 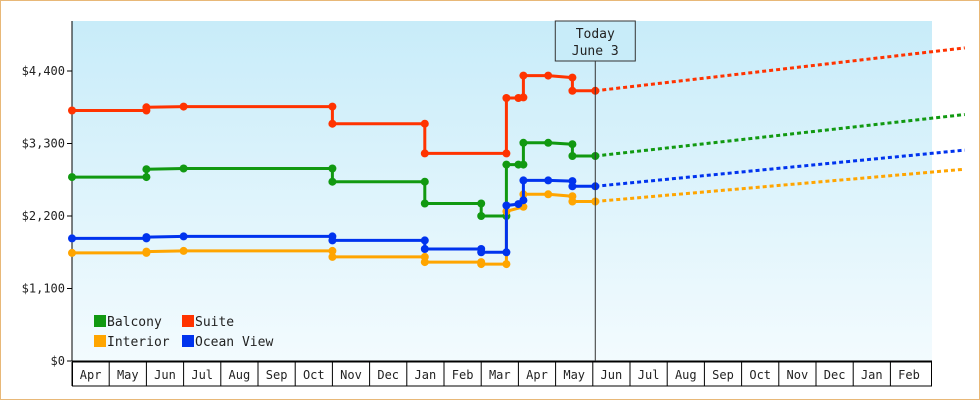 I want to click on x-tick-label: Feb, so click(x=463, y=375).